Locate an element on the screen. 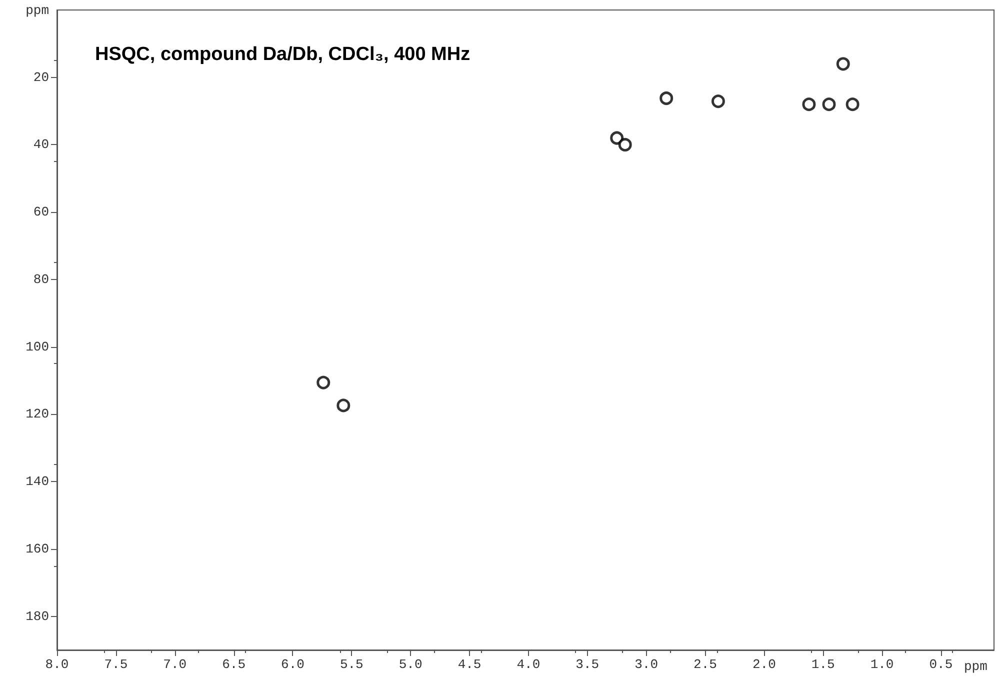 The height and width of the screenshot is (687, 998). x-tick-label: 8.0 is located at coordinates (57, 664).